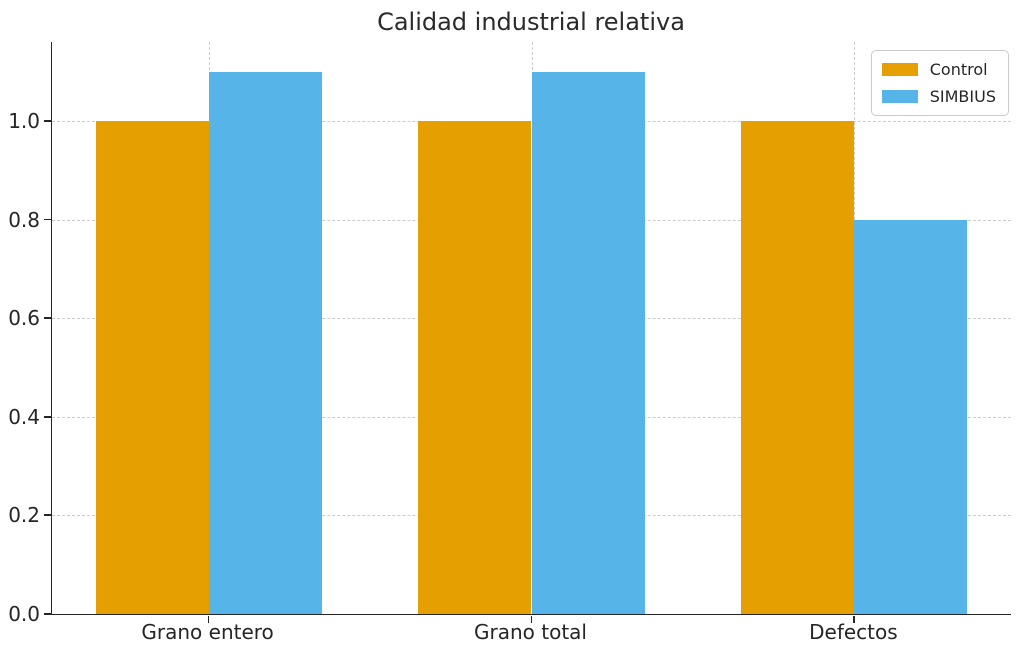 The width and height of the screenshot is (1024, 655). What do you see at coordinates (531, 619) in the screenshot?
I see `xtick-mark-grano-total` at bounding box center [531, 619].